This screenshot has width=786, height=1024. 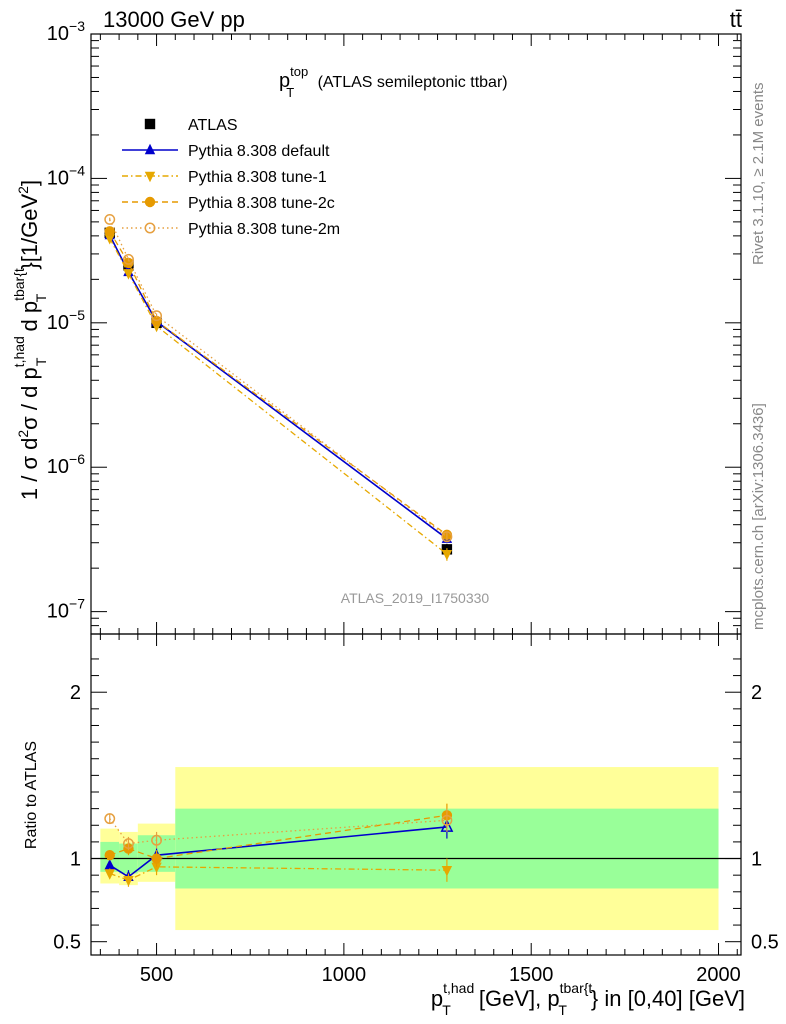 What do you see at coordinates (259, 151) in the screenshot?
I see `legend-label: Pythia 8.308 default` at bounding box center [259, 151].